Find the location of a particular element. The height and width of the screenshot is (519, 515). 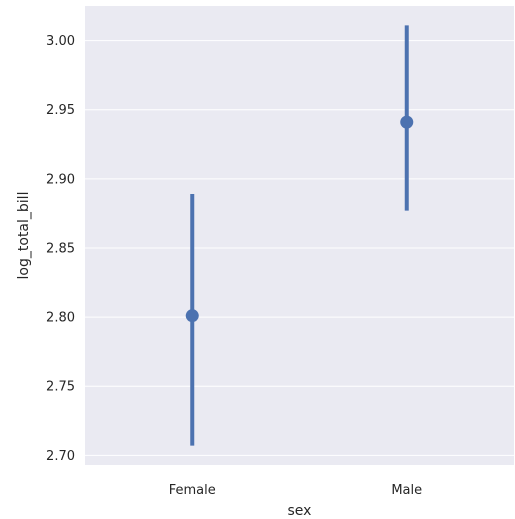

y-tick-label: 2.95 is located at coordinates (60, 110).